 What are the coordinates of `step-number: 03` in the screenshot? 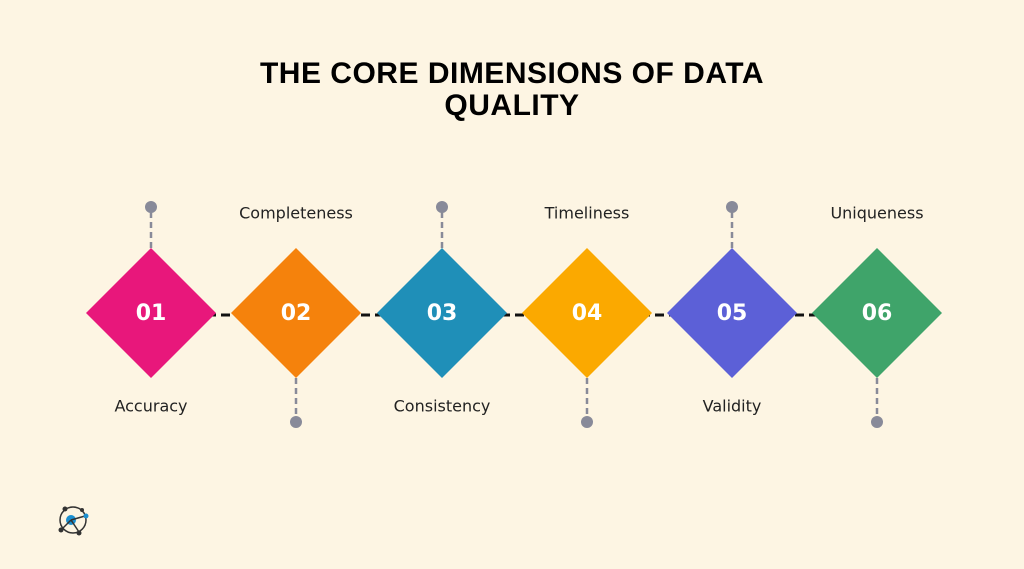 It's located at (442, 313).